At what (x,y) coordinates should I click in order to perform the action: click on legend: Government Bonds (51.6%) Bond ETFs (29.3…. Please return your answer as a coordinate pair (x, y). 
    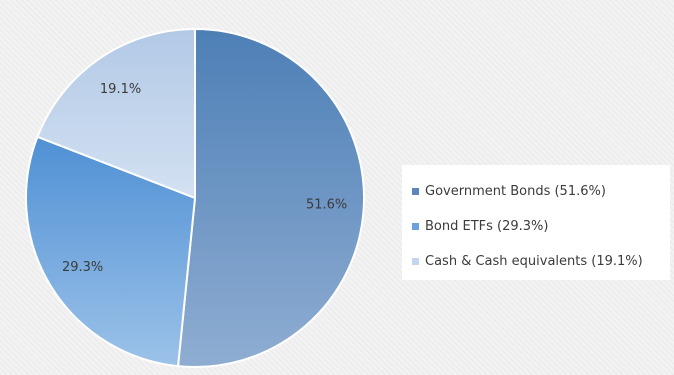
    Looking at the image, I should click on (536, 222).